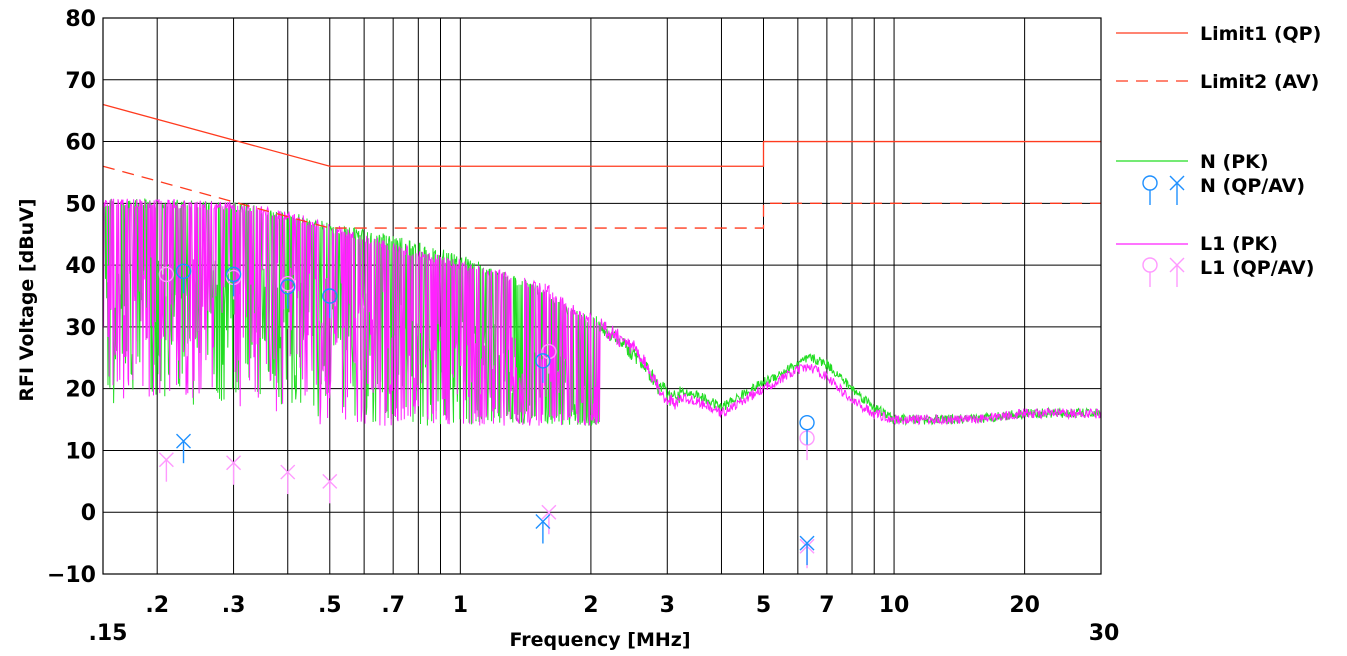 The height and width of the screenshot is (656, 1347). Describe the element at coordinates (1260, 34) in the screenshot. I see `legend-label: Limit1 (QP)` at that location.